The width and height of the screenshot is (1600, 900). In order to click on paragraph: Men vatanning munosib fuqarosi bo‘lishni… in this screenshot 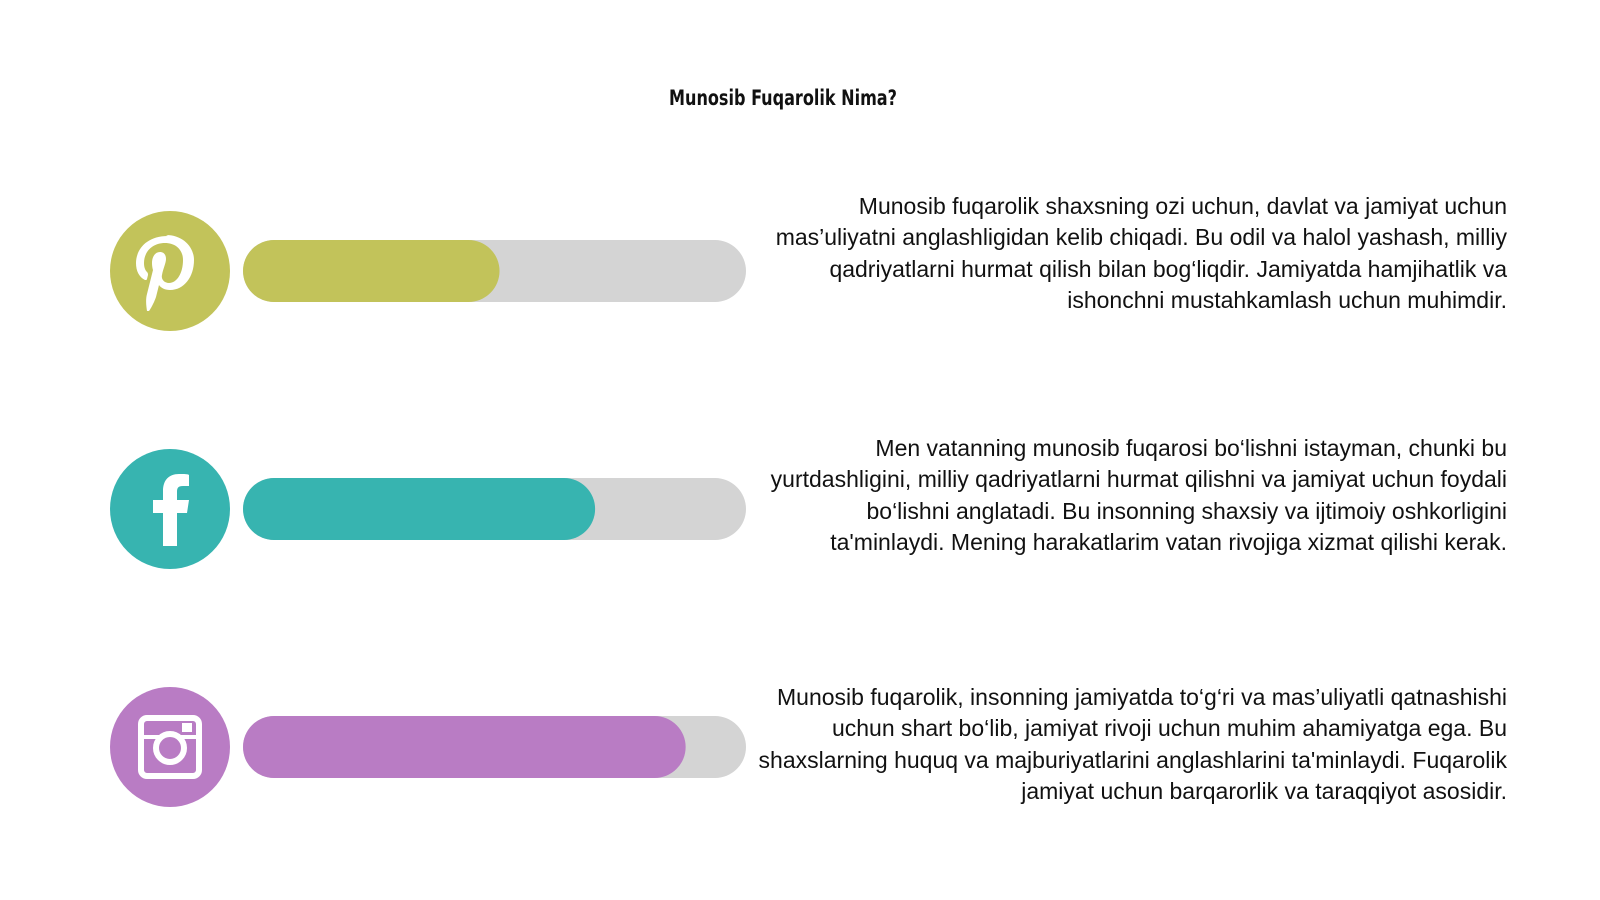, I will do `click(1138, 495)`.